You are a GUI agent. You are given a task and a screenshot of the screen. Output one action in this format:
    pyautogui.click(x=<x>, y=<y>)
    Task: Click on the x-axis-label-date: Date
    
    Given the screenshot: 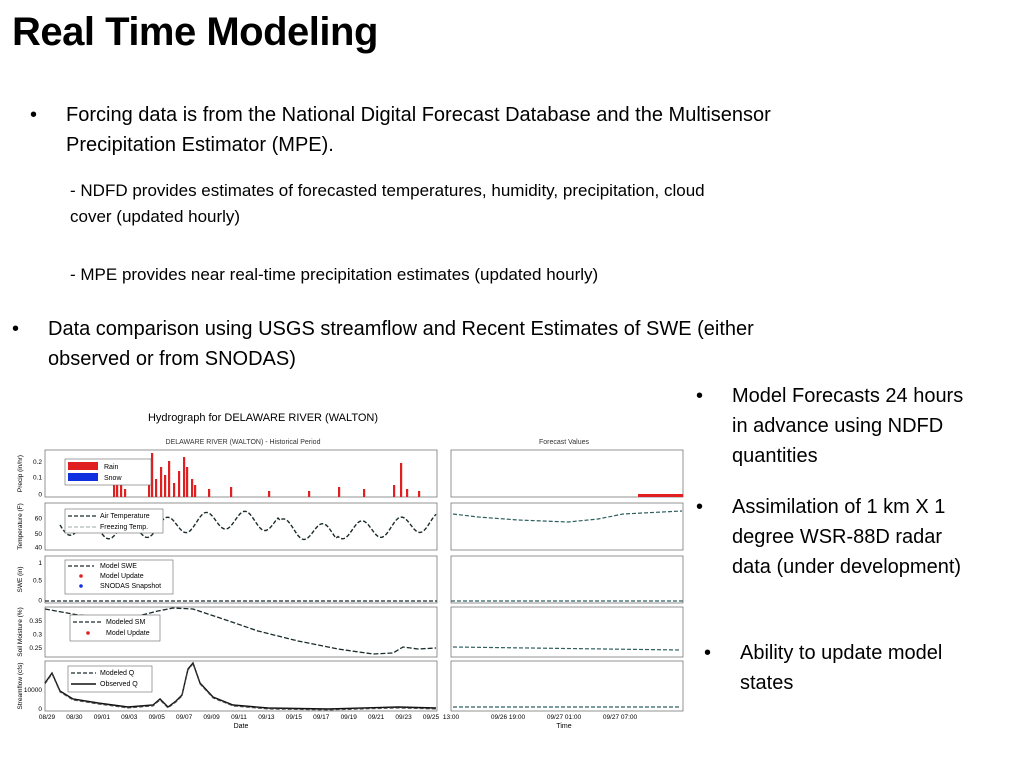 What is the action you would take?
    pyautogui.click(x=241, y=726)
    